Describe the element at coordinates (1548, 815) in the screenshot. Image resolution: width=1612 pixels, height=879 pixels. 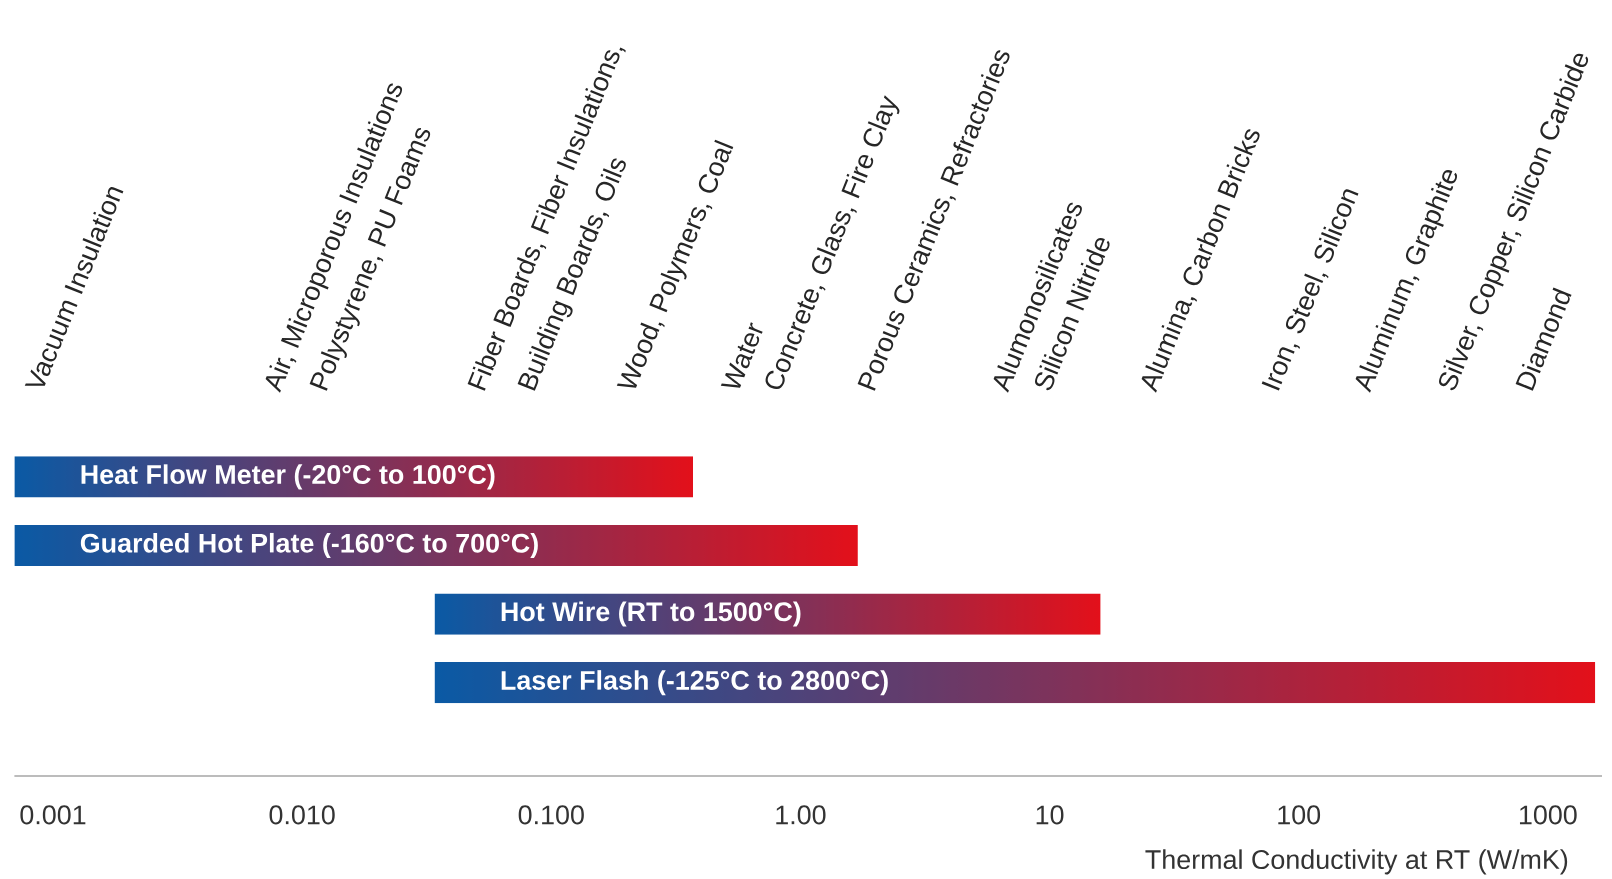
I see `x-tick-label: 1000` at that location.